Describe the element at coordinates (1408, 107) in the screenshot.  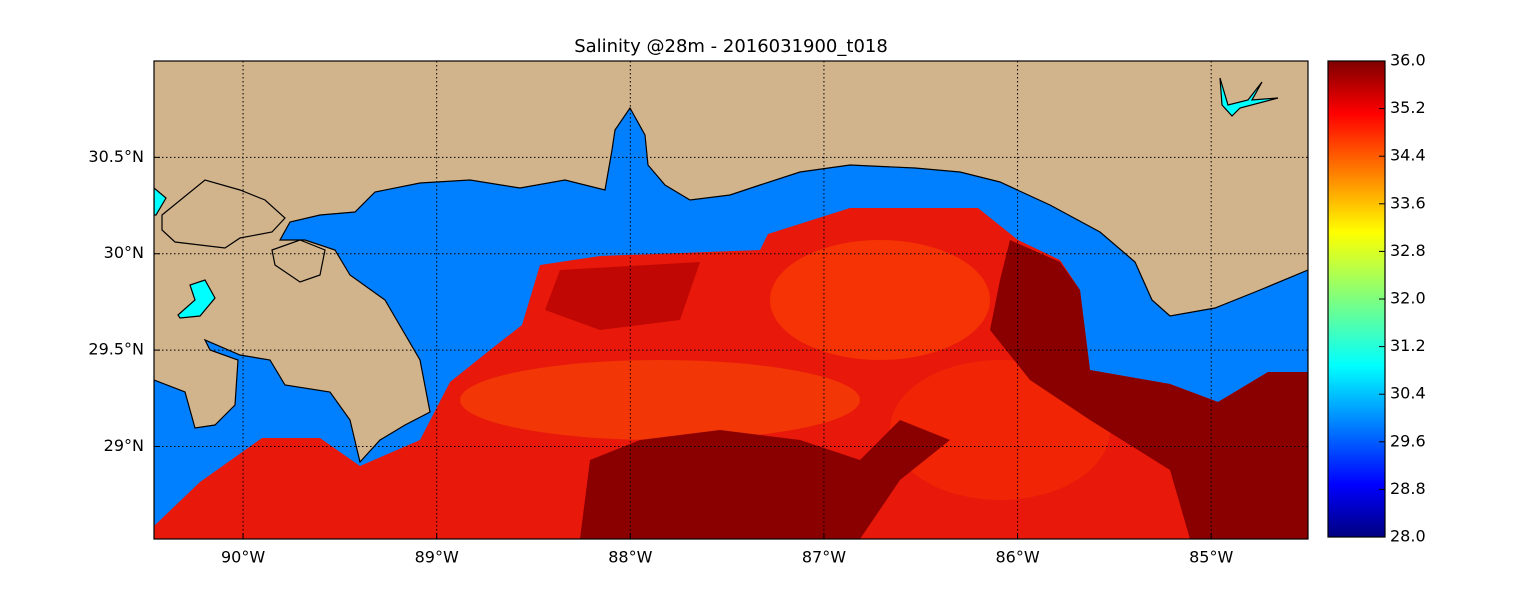
I see `colorbar-tick-label: 35.2` at that location.